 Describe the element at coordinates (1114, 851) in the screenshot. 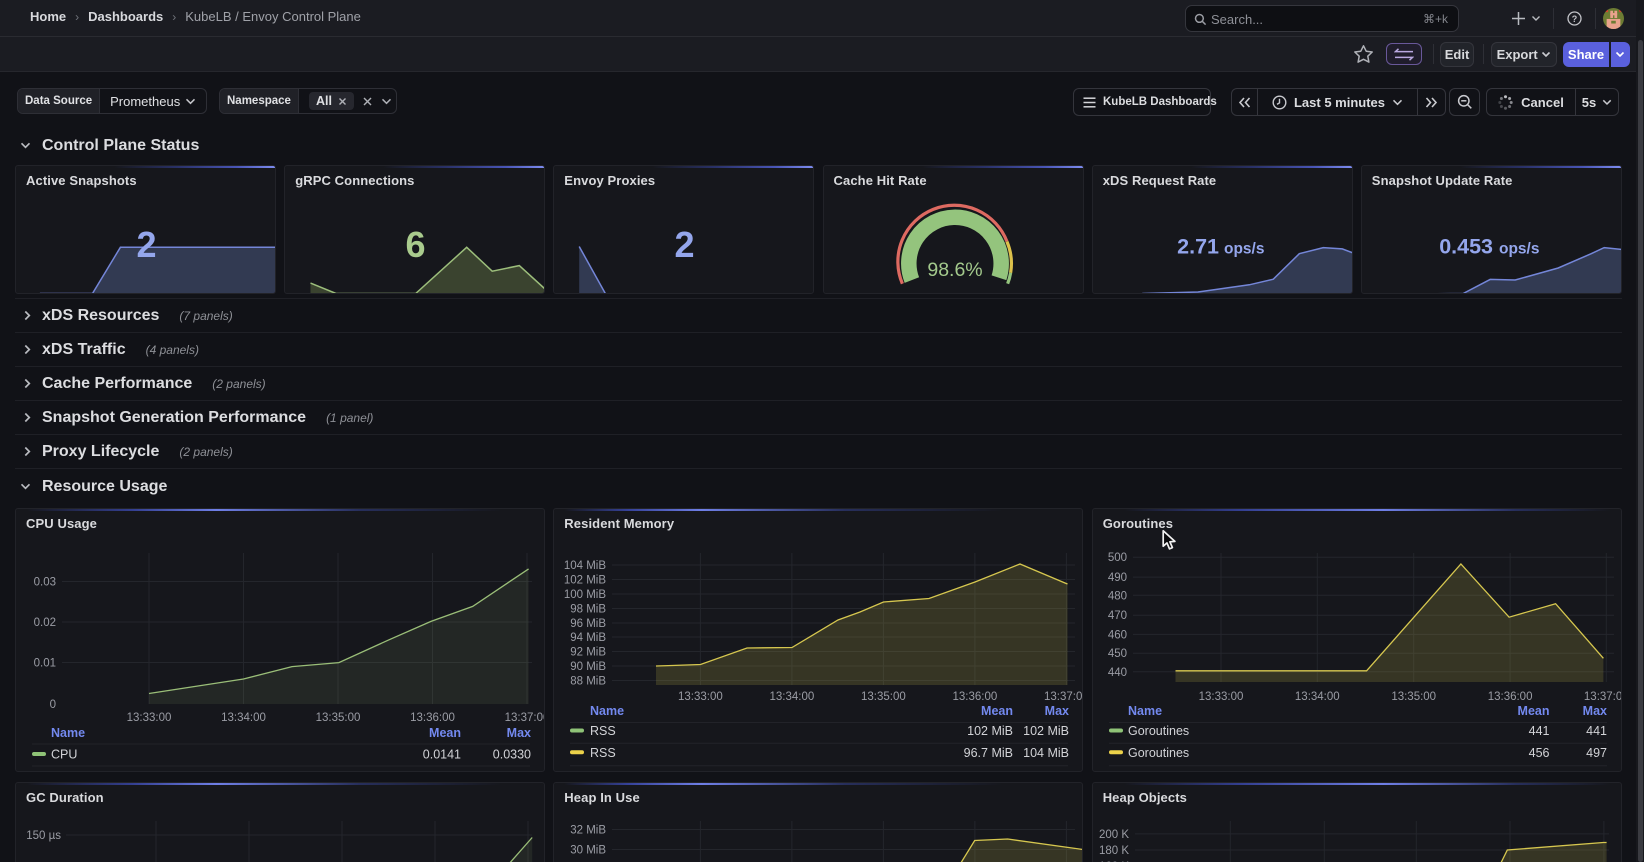

I see `svg-text: 180 K` at that location.